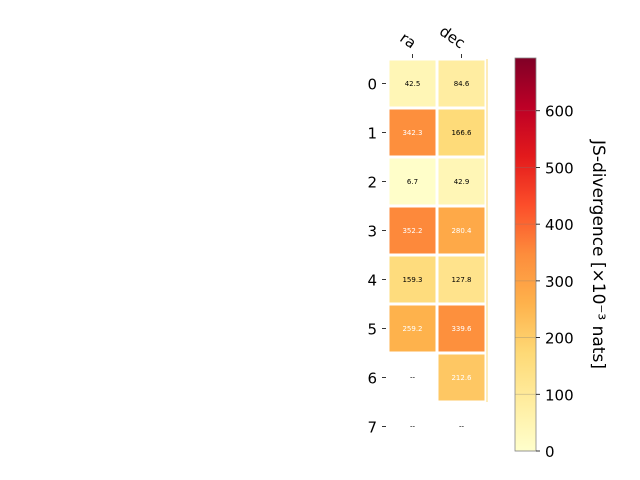  Describe the element at coordinates (598, 254) in the screenshot. I see `colorbar-label: JS-divergence [×10⁻³ nats]` at that location.